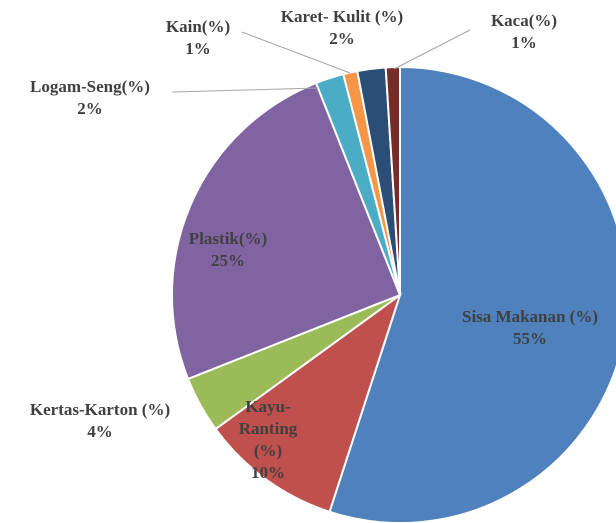 This screenshot has height=523, width=616. I want to click on category-label: Logam-Seng(%), so click(90, 86).